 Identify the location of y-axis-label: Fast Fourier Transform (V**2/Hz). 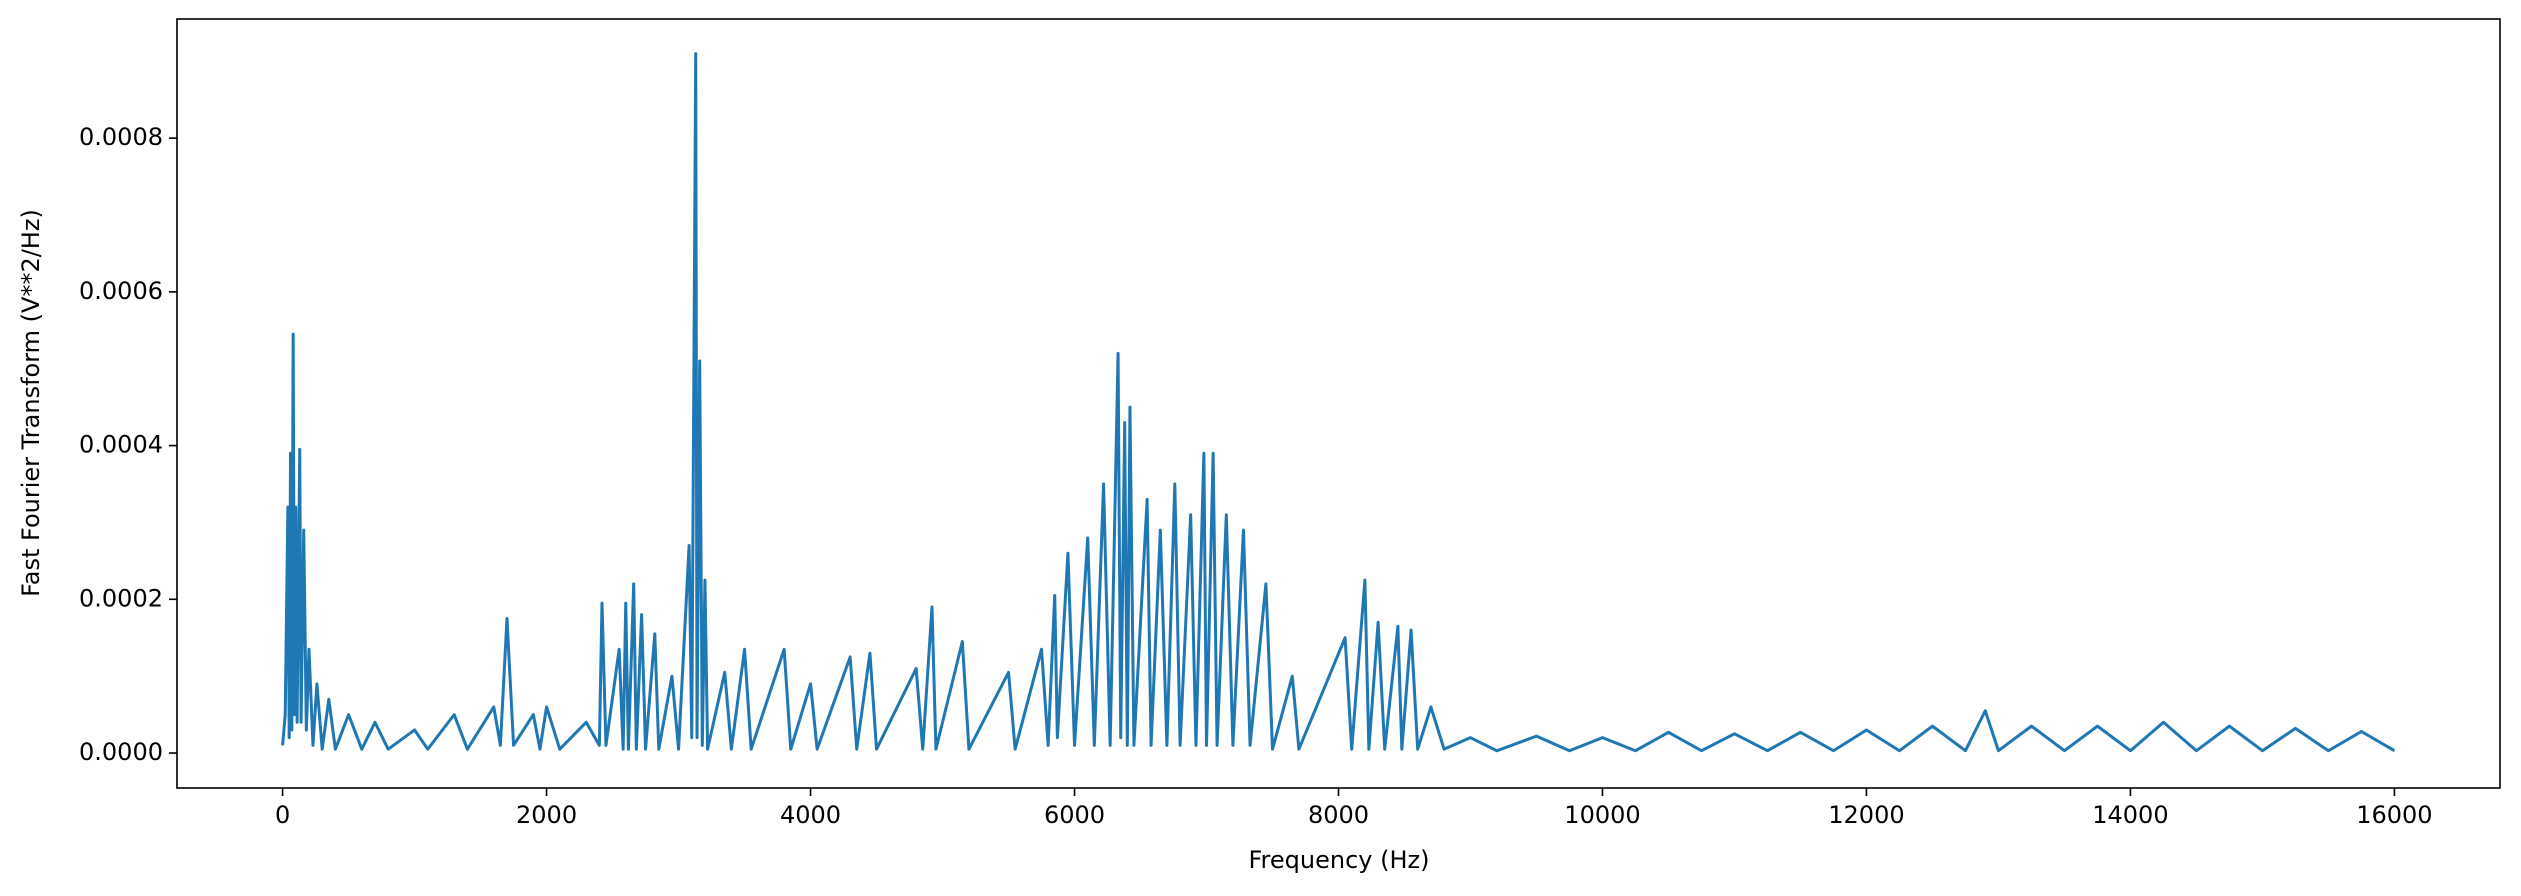
(31, 403).